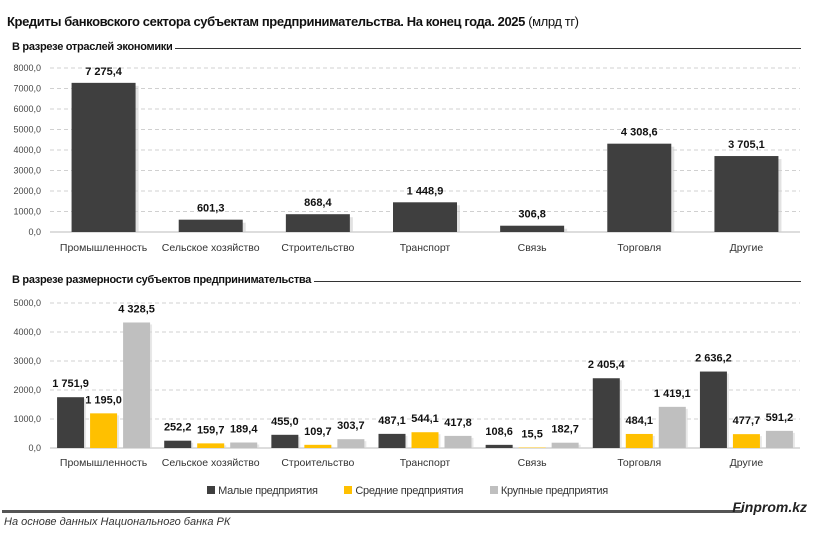 The width and height of the screenshot is (815, 535). What do you see at coordinates (318, 203) in the screenshot?
I see `data-label: 868,4` at bounding box center [318, 203].